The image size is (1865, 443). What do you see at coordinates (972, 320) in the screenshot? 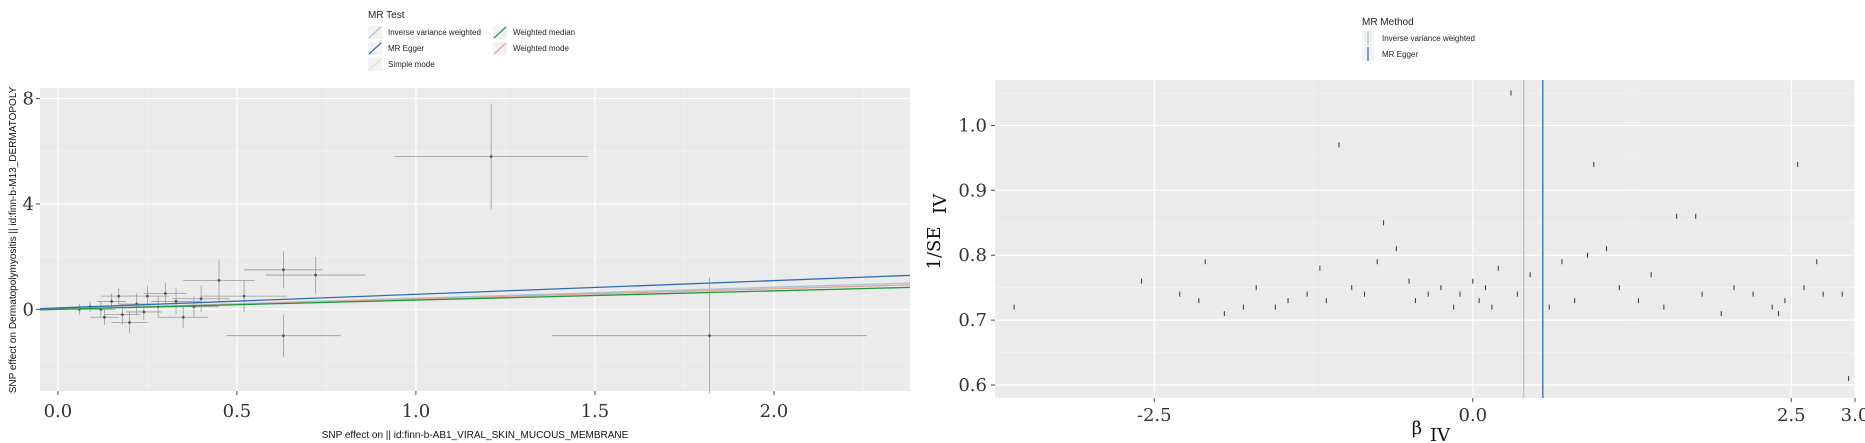
I see `right-y-tick-label: 0.7` at bounding box center [972, 320].